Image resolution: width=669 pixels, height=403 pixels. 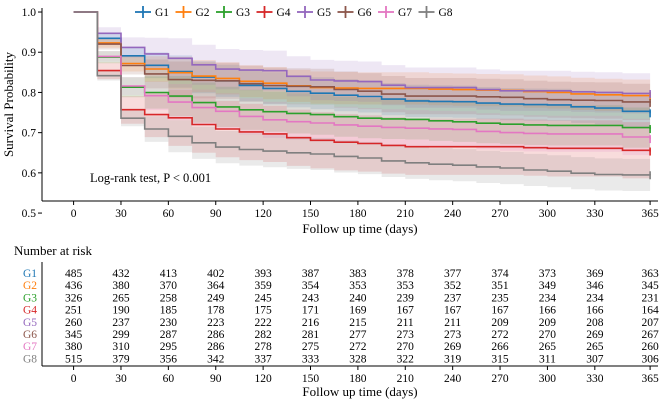 I want to click on legend-label: G5, so click(x=324, y=13).